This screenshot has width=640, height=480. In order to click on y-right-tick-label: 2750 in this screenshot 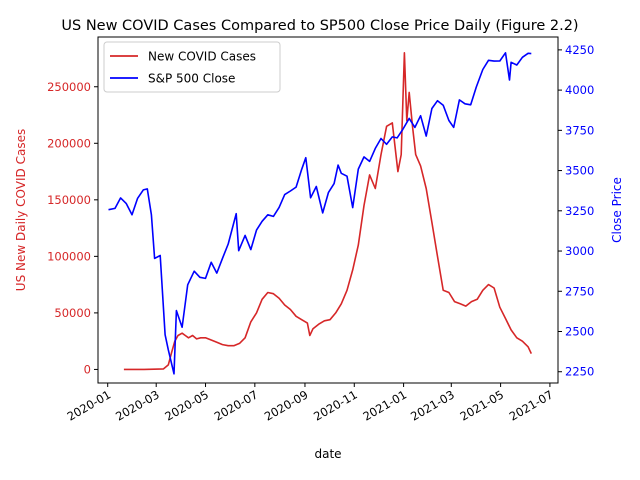, I will do `click(579, 291)`.